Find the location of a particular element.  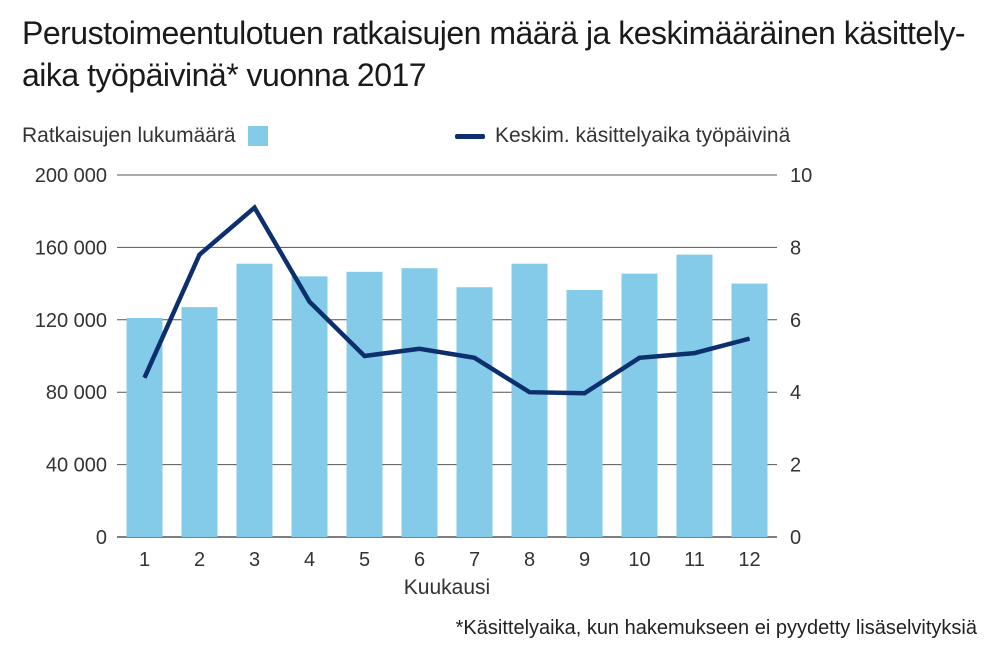

x-tick-label: 9 is located at coordinates (584, 560).